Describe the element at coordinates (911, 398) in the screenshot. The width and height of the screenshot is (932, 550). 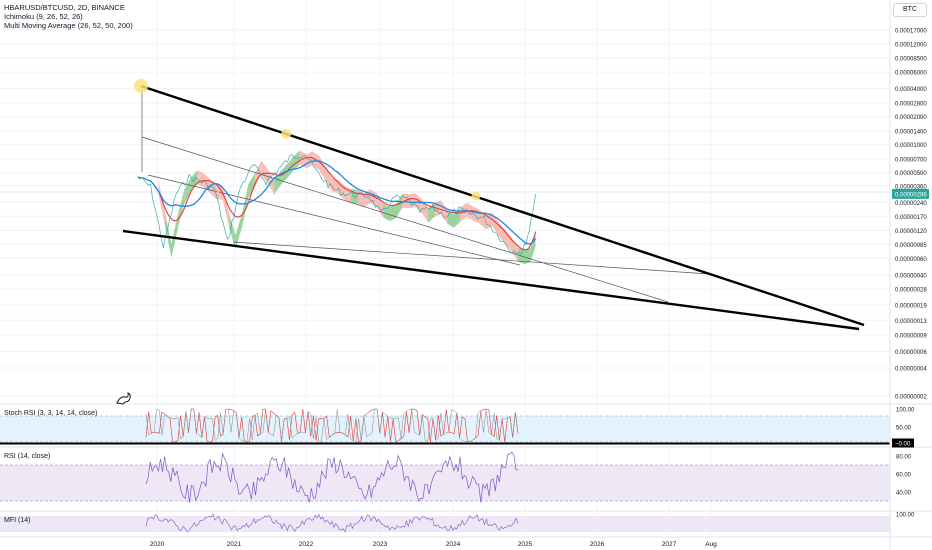
I see `price-tick-label: 0.00000002` at that location.